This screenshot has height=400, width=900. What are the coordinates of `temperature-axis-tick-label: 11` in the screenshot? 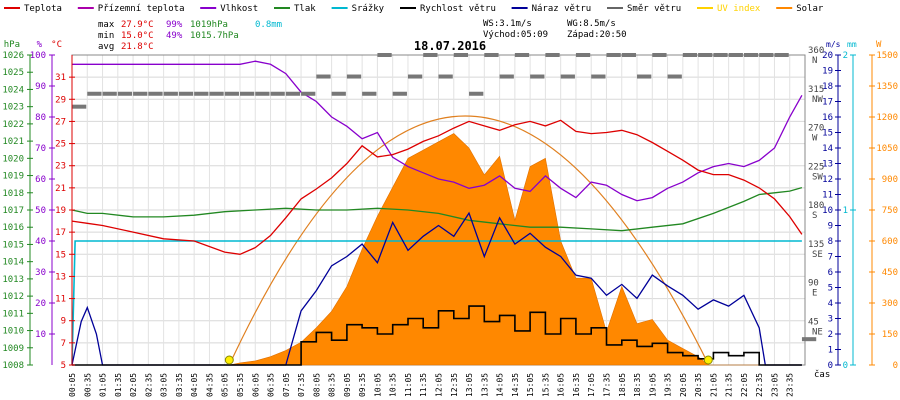 It's located at (60, 300).